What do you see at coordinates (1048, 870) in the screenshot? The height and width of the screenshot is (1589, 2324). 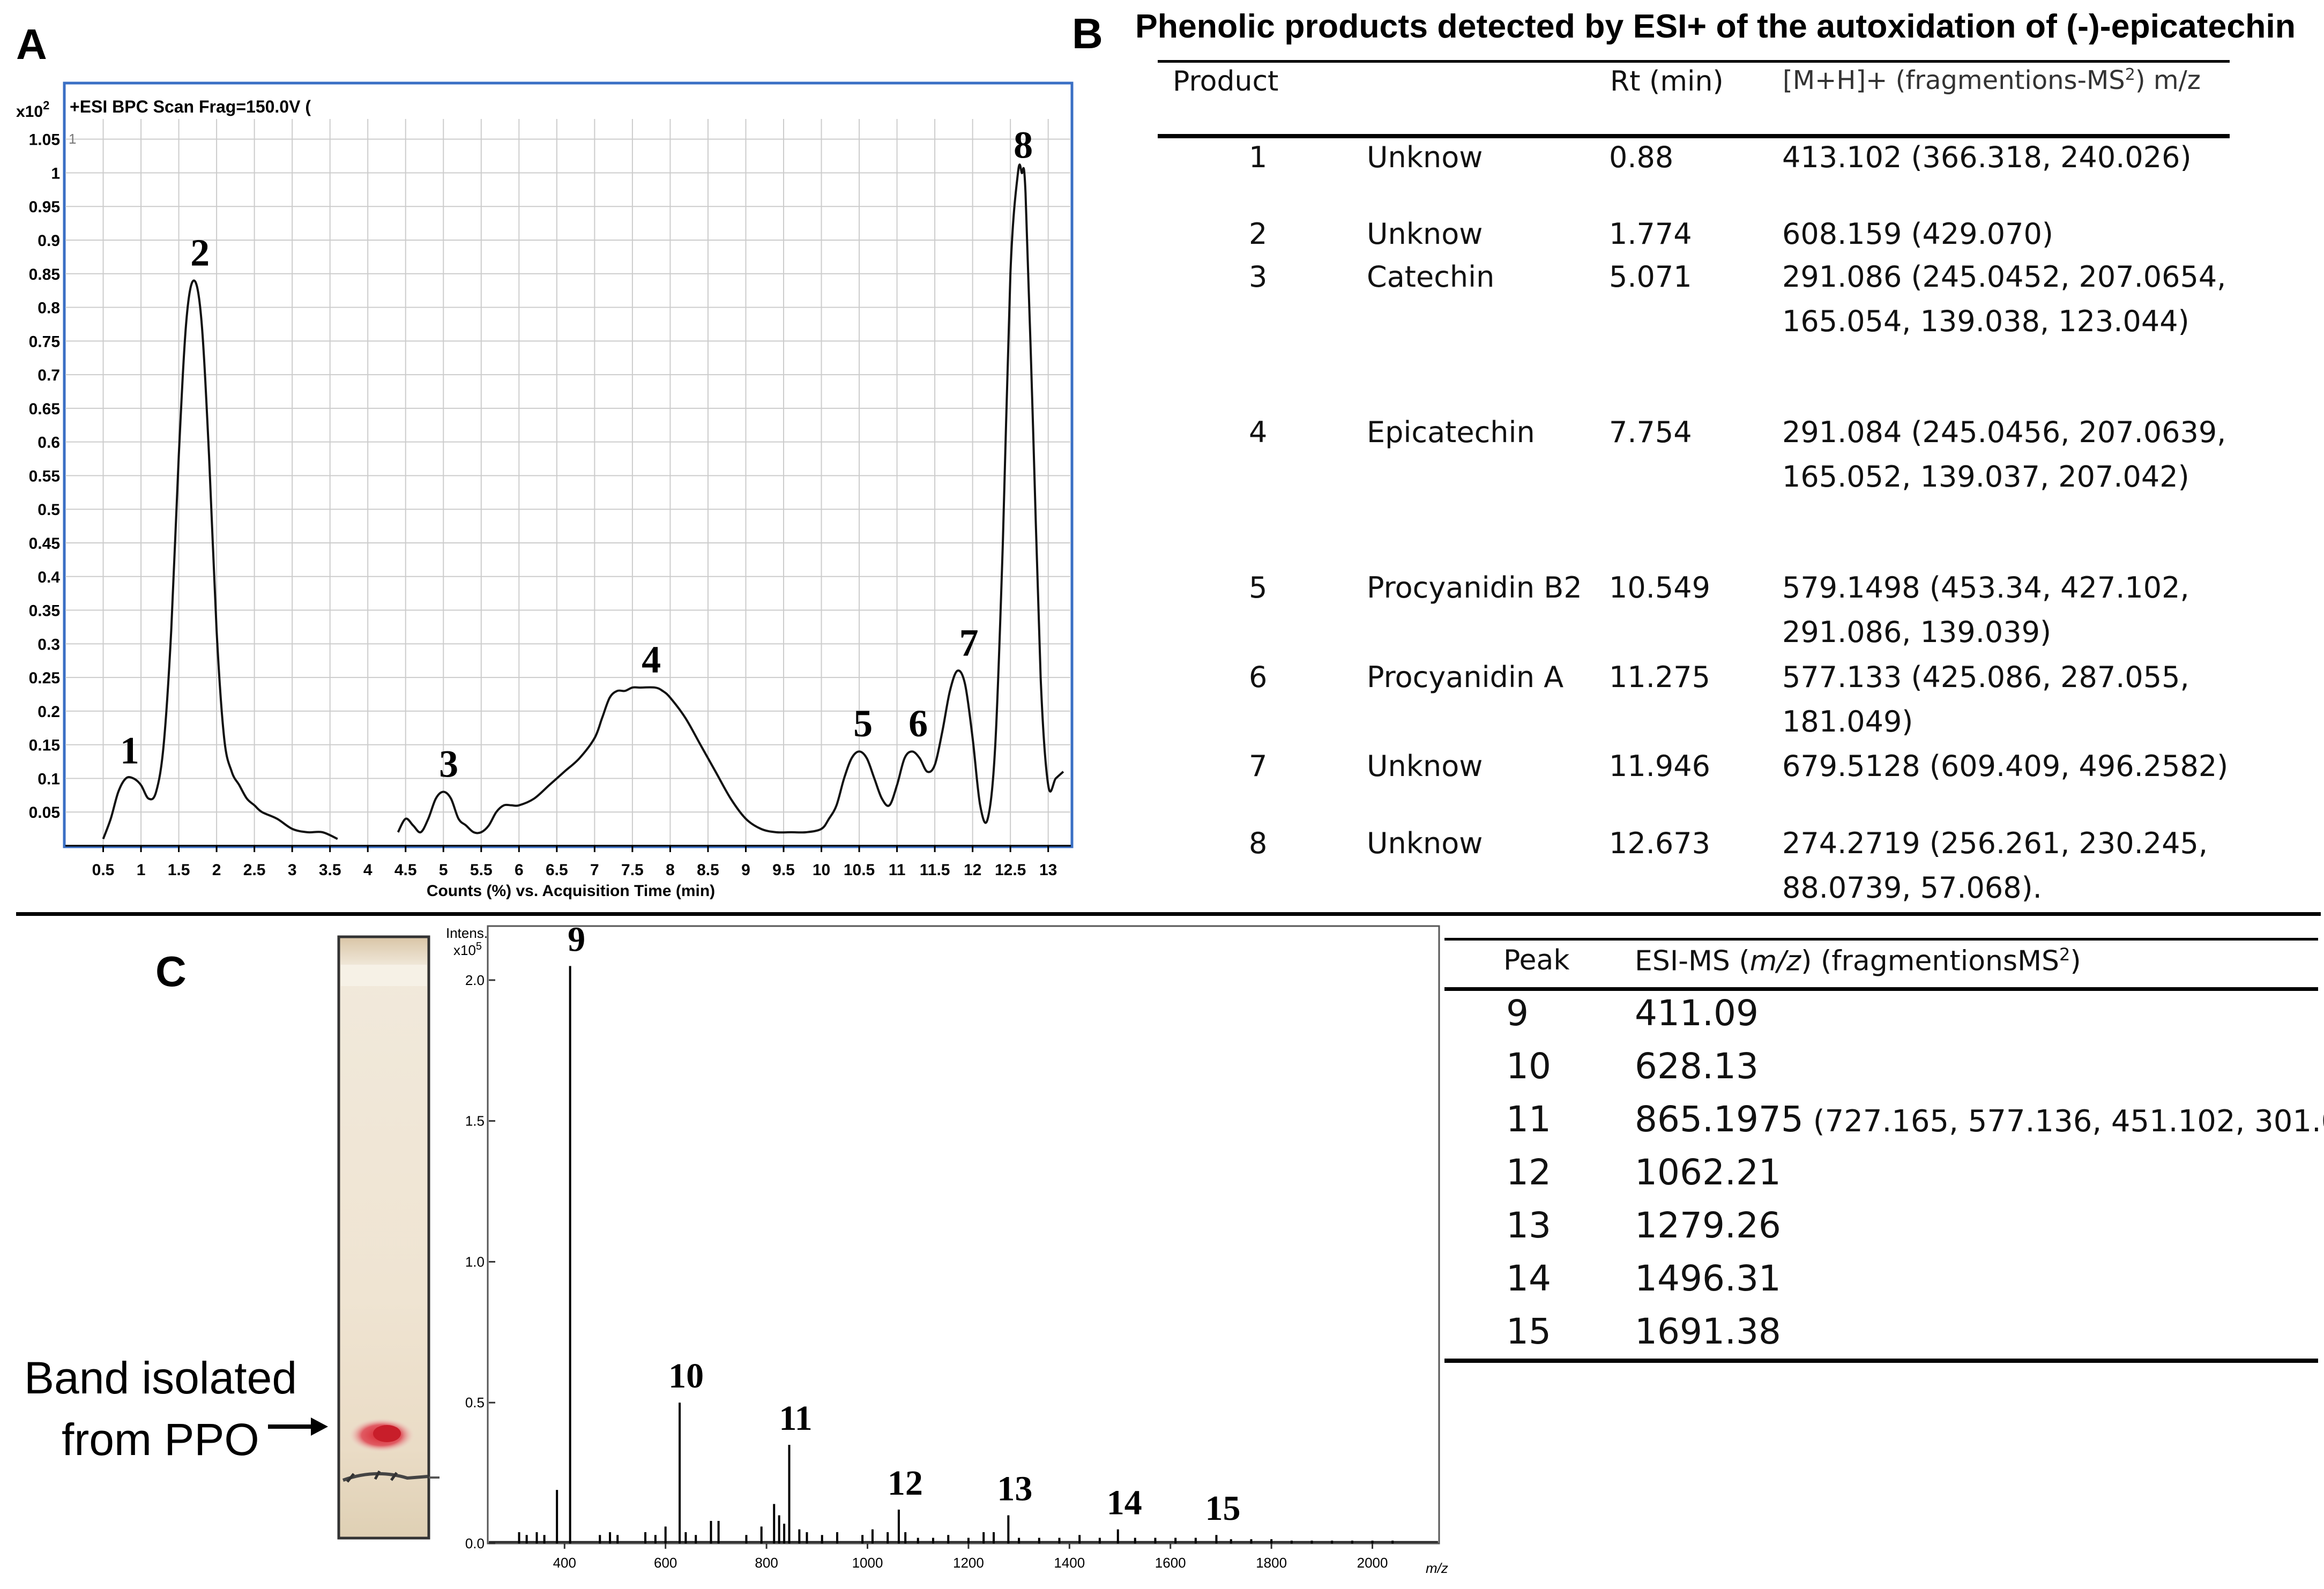 I see `x-tick-label: 13` at bounding box center [1048, 870].